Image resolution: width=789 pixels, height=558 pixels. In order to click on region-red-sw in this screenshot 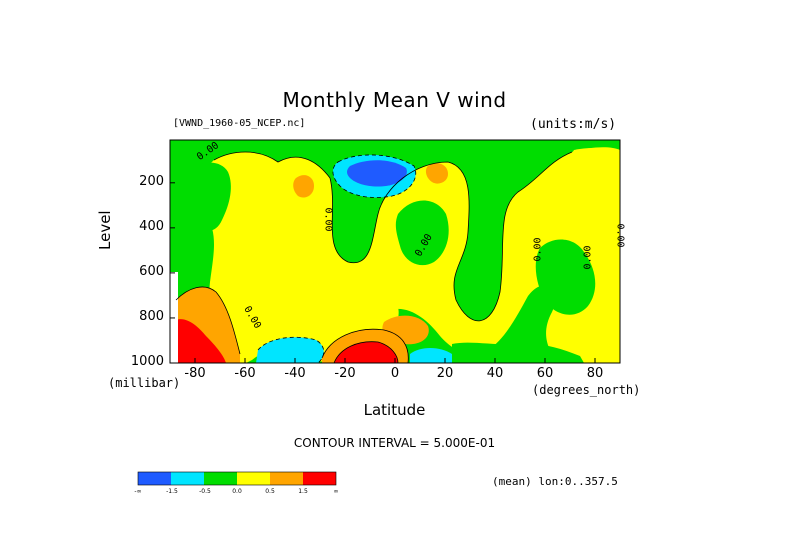, I will do `click(201, 341)`.